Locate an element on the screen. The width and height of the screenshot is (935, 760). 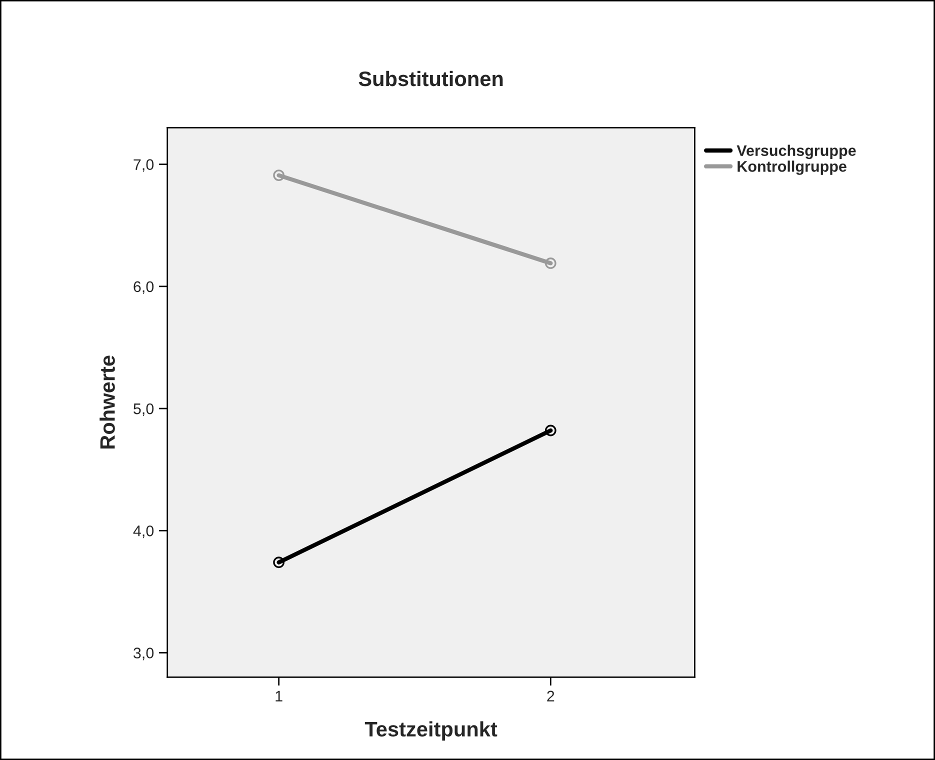
y-tick-label: 5,0 is located at coordinates (144, 409).